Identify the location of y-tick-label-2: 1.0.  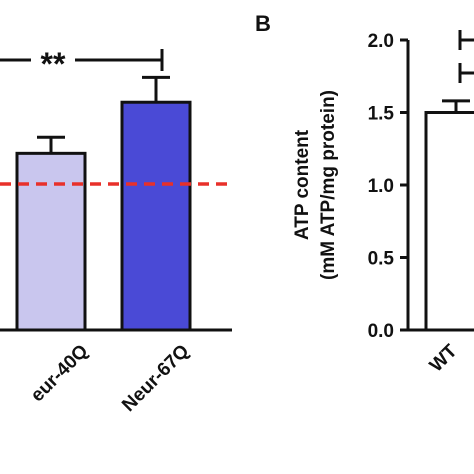
(381, 186).